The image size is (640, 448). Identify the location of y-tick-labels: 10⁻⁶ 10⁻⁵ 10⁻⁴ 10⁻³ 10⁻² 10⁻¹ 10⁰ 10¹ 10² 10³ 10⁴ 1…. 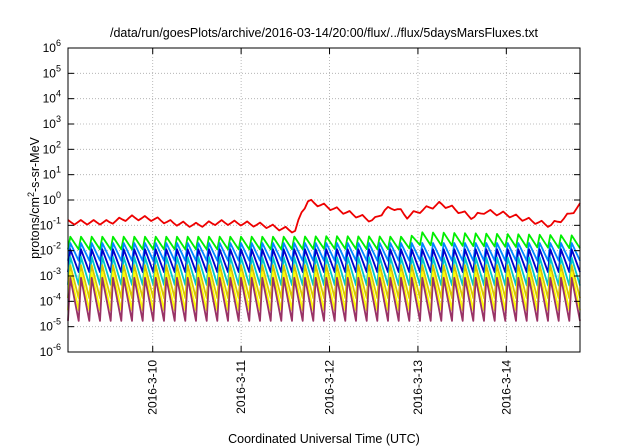
(50, 198).